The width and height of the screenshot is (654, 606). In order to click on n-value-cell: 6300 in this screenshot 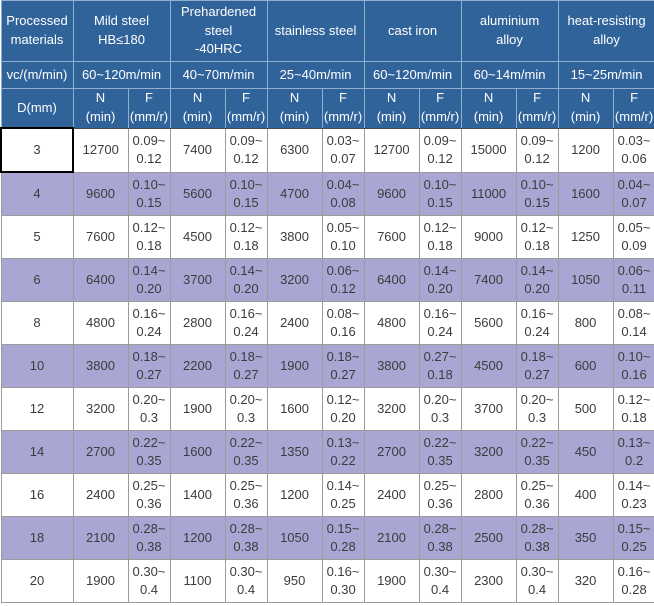, I will do `click(294, 150)`.